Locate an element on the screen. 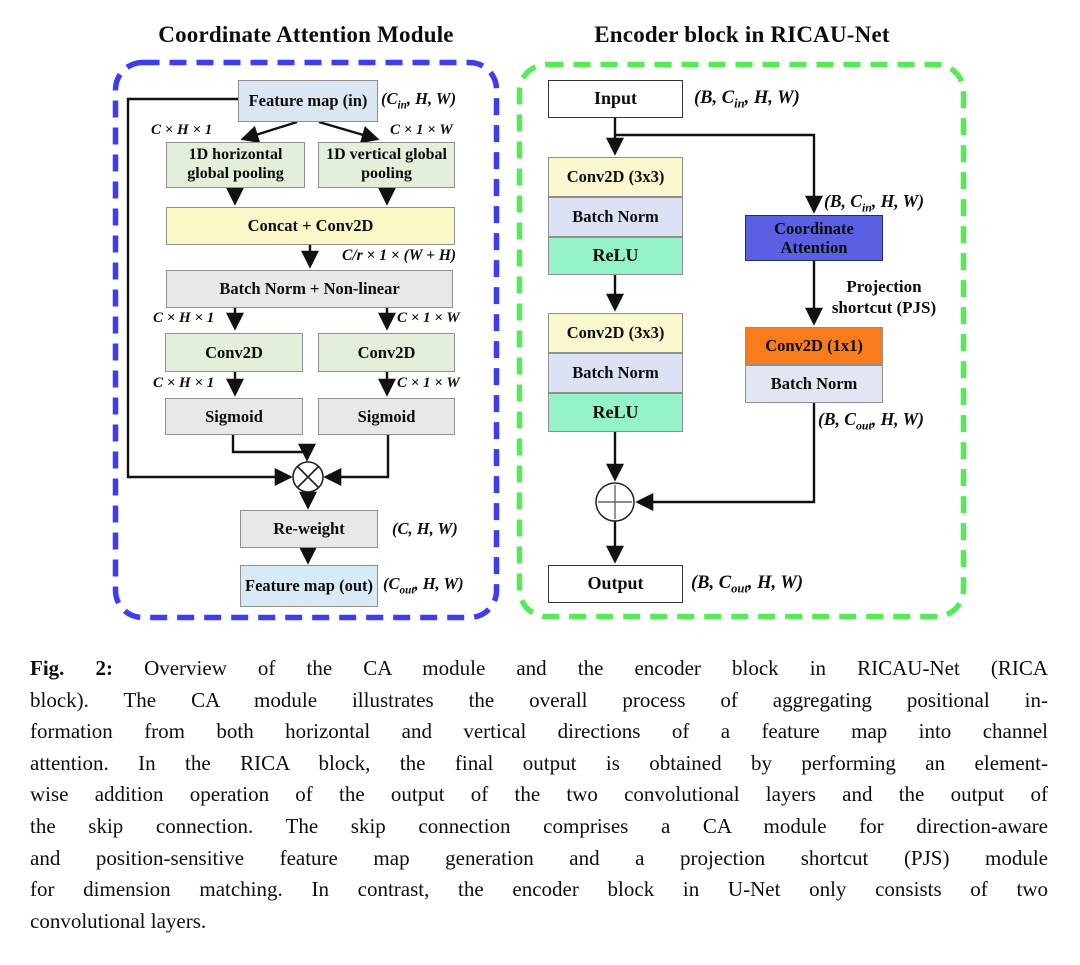 This screenshot has height=965, width=1080. node-concat-conv2d: Concat + Conv2D is located at coordinates (310, 226).